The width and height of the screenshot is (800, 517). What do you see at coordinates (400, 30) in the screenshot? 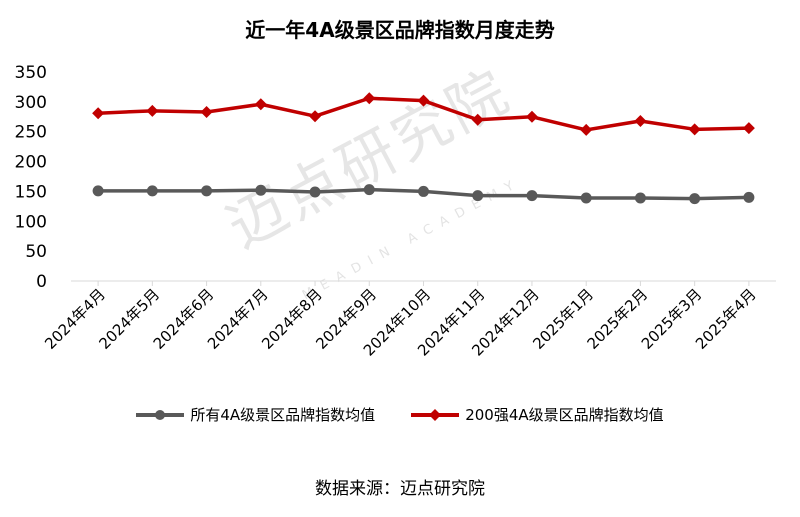
I see `chart-title: 近一年4A级景区品牌指数月度走势` at bounding box center [400, 30].